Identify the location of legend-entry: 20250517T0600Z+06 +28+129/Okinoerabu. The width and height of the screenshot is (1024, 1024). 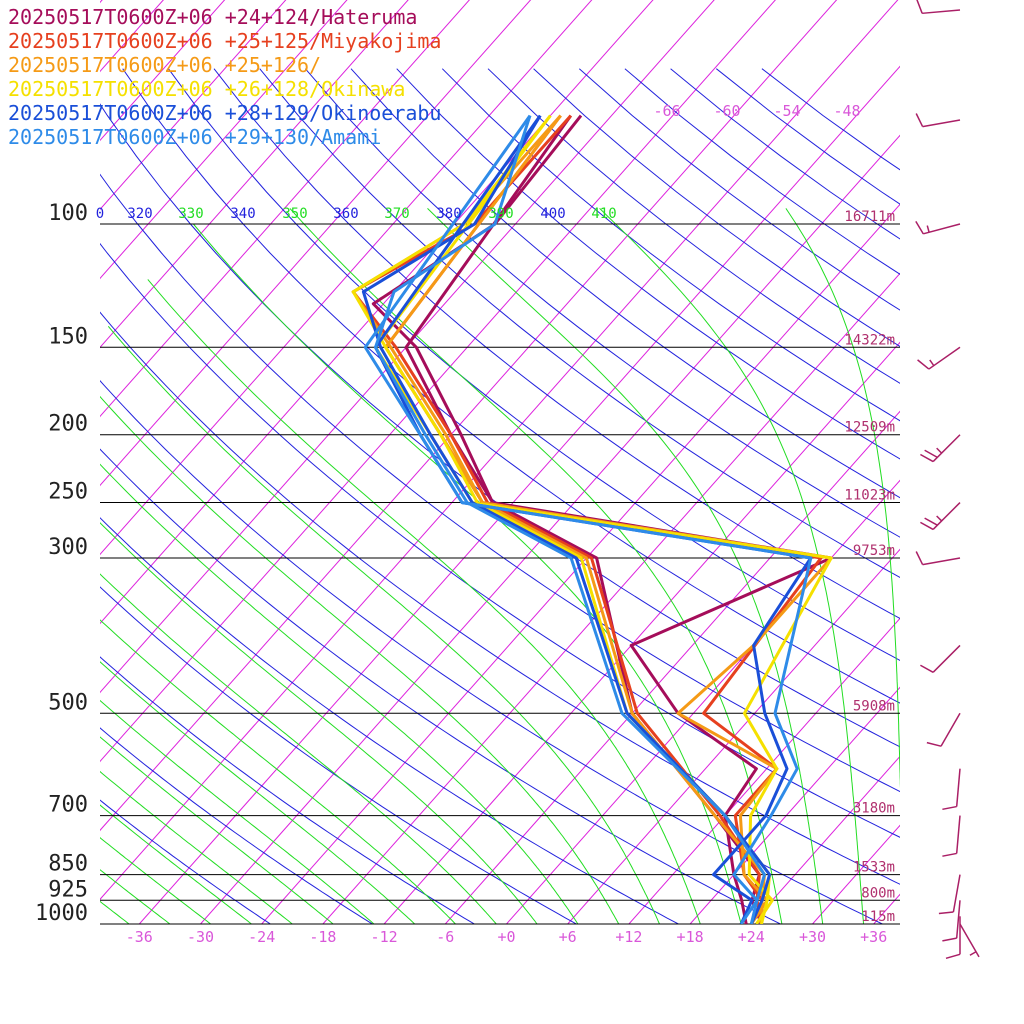
(224, 113).